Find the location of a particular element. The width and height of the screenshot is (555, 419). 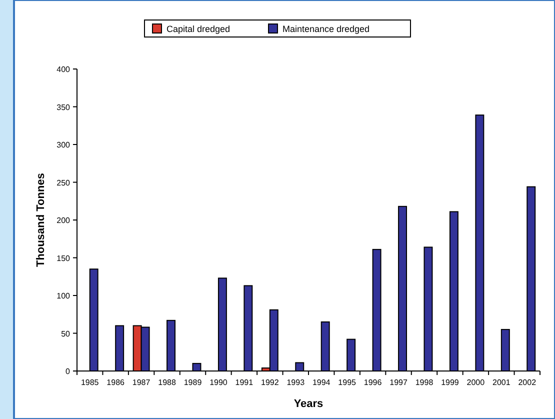

x-tick-label: 1988 is located at coordinates (167, 382).